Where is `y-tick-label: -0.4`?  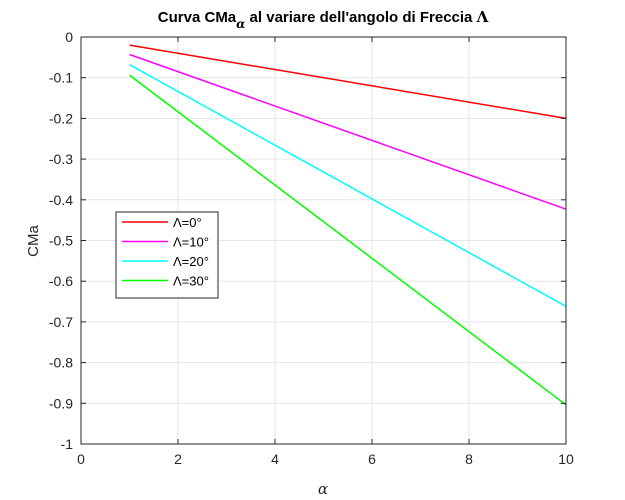
y-tick-label: -0.4 is located at coordinates (61, 200).